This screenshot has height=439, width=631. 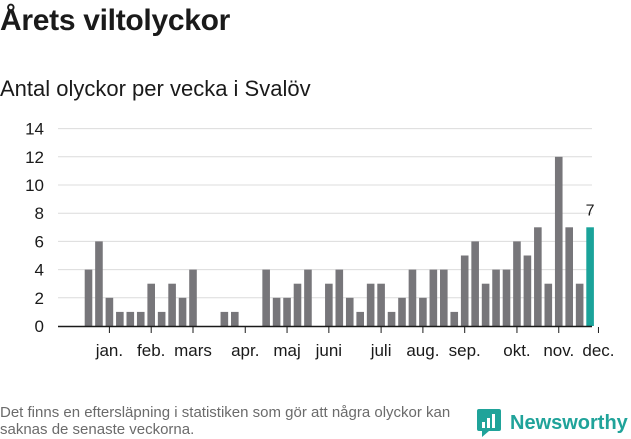 I want to click on highlight-value-label: 7, so click(x=590, y=210).